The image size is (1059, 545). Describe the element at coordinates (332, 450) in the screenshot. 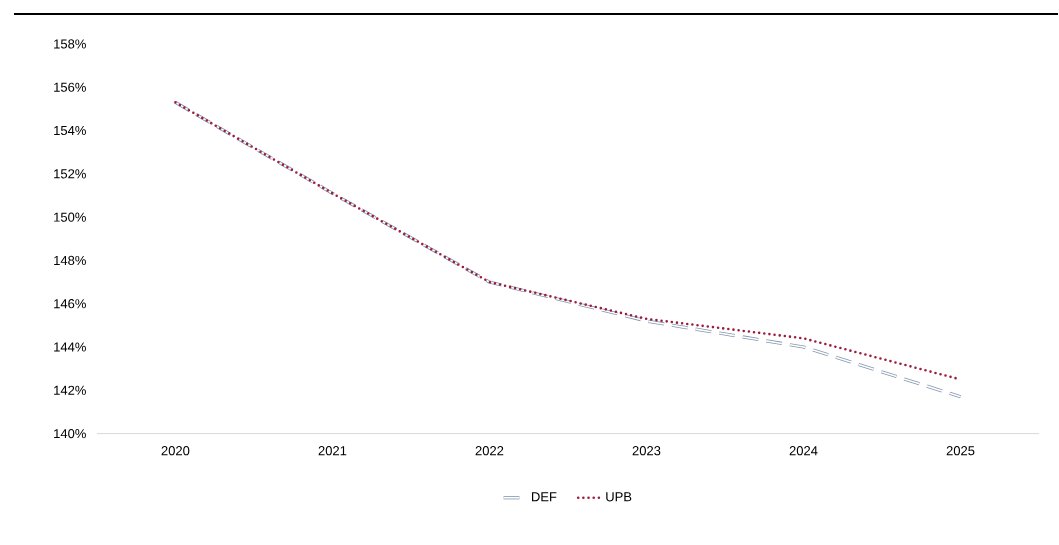

I see `x-tick-label: 2021` at that location.